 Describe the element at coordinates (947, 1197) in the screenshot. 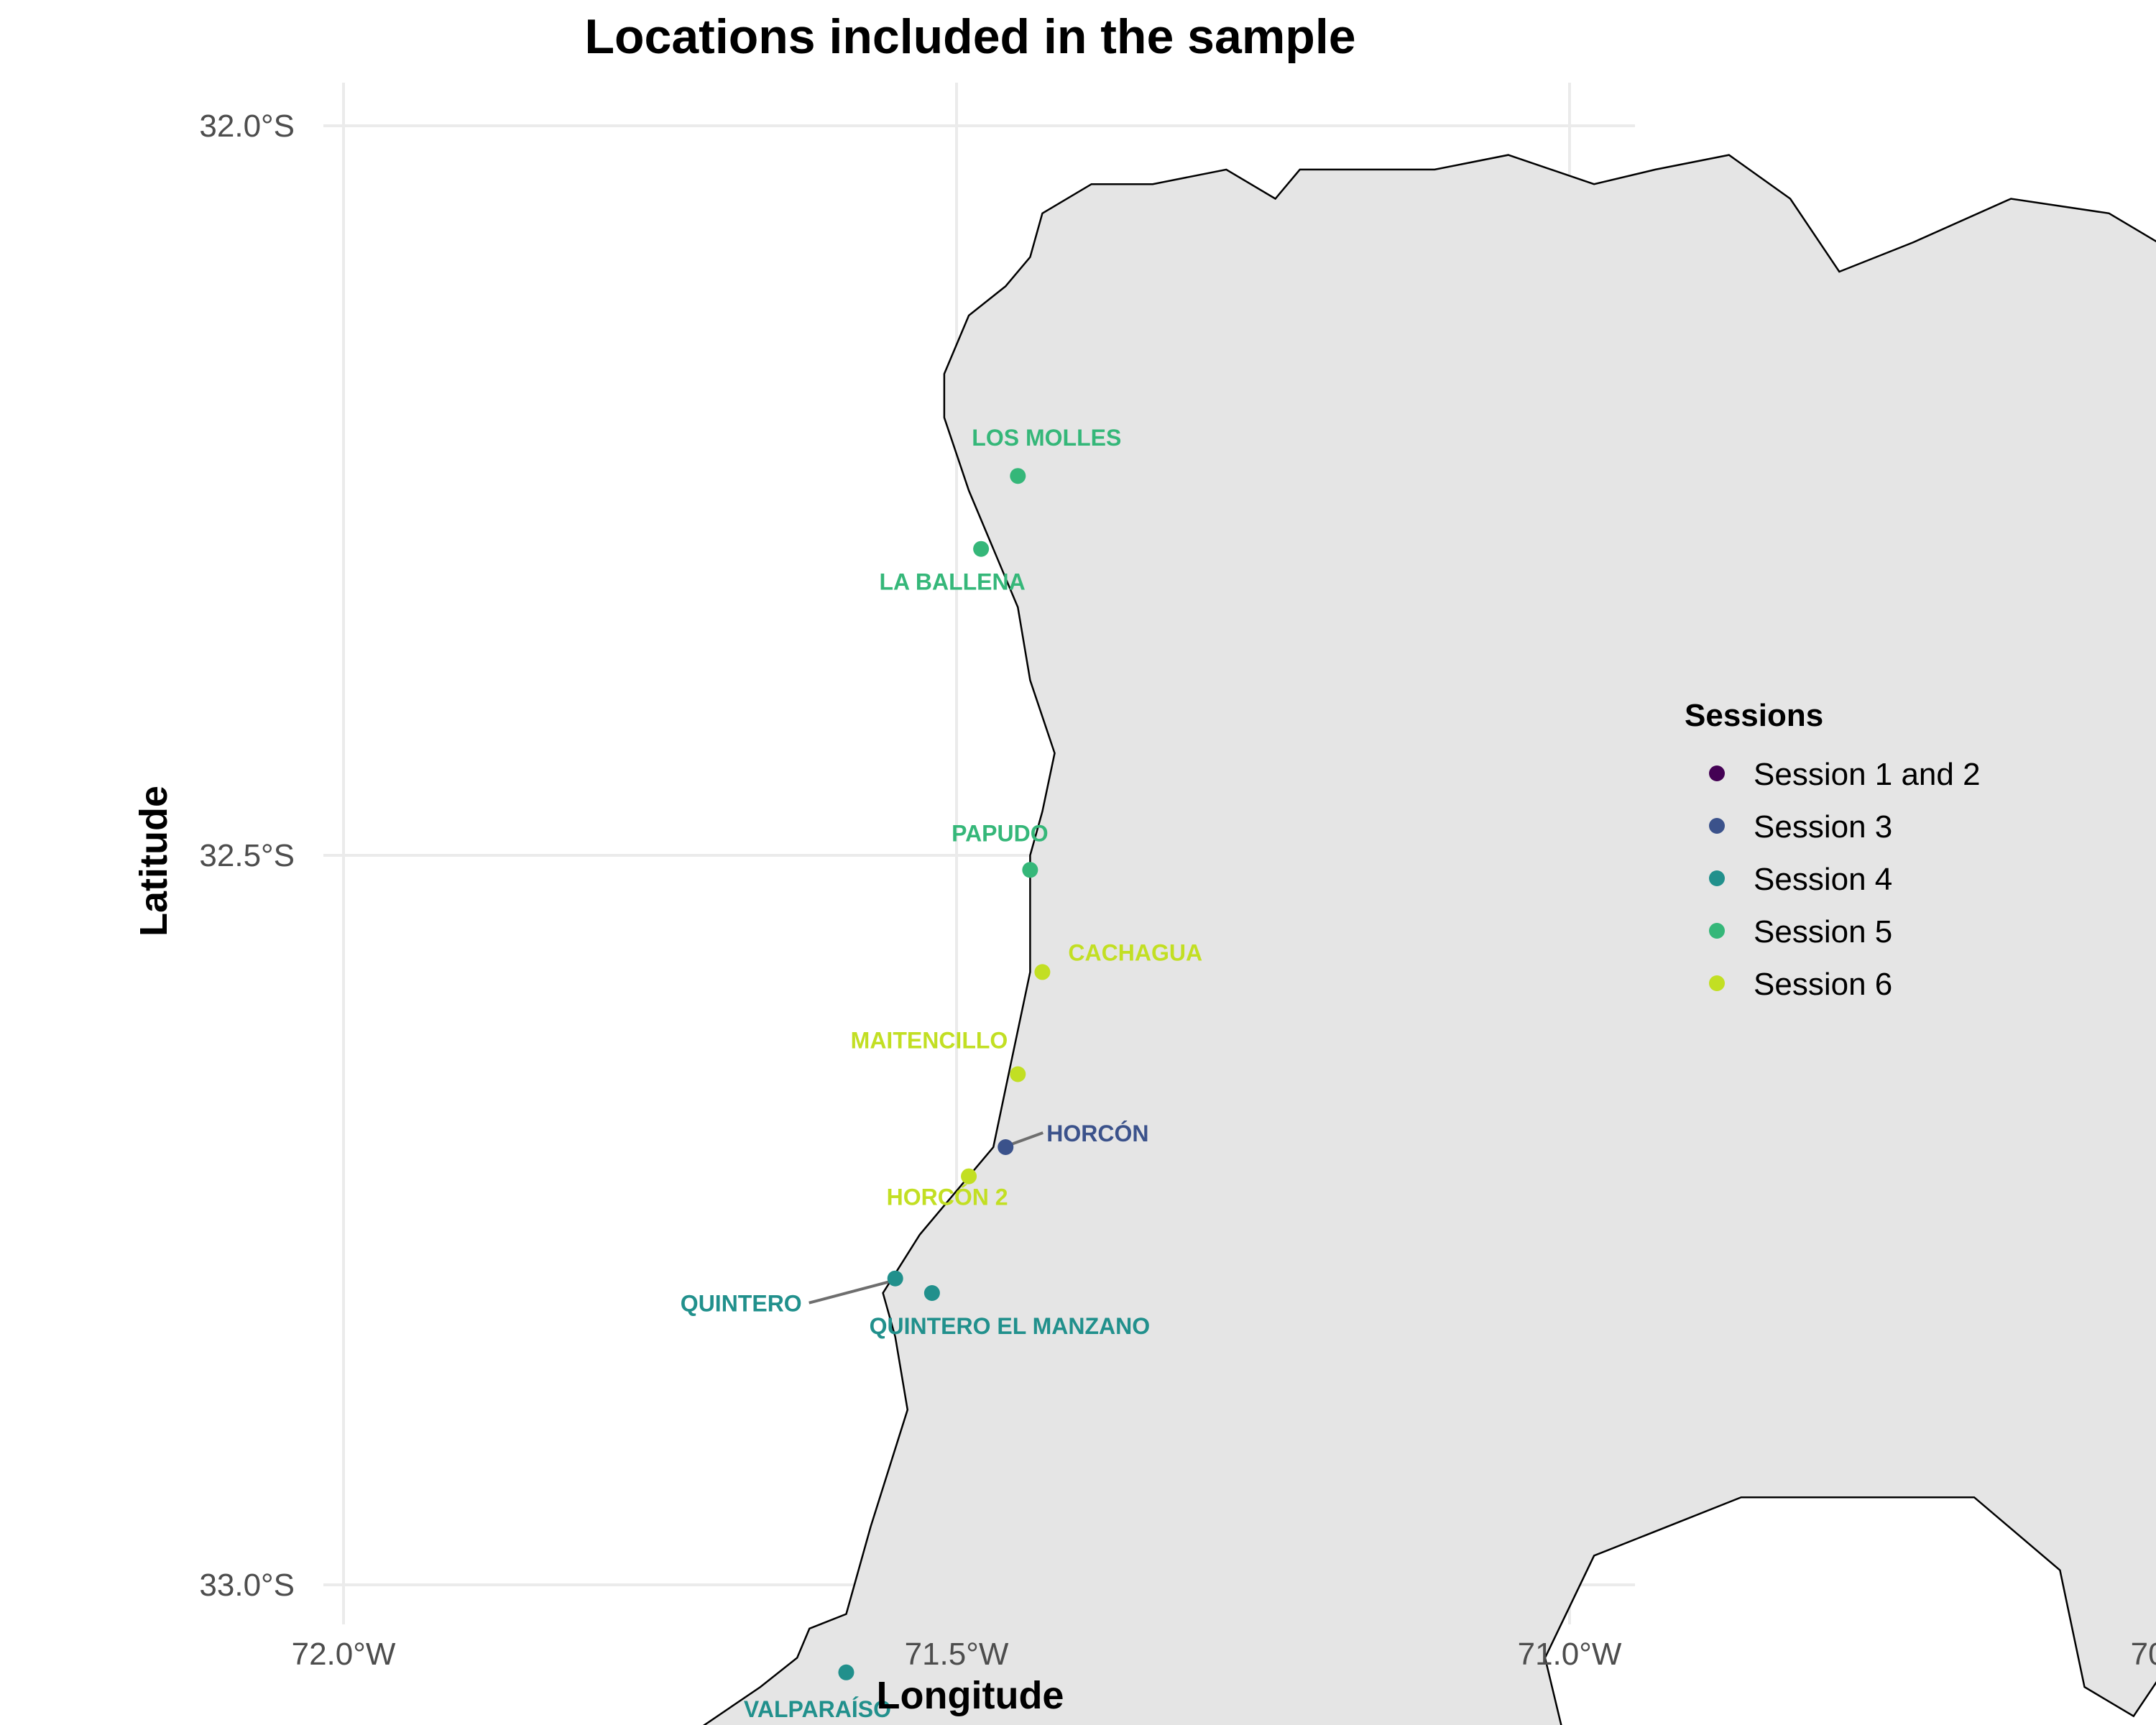

I see `location-label-horc-n-2: HORCÓN 2` at that location.